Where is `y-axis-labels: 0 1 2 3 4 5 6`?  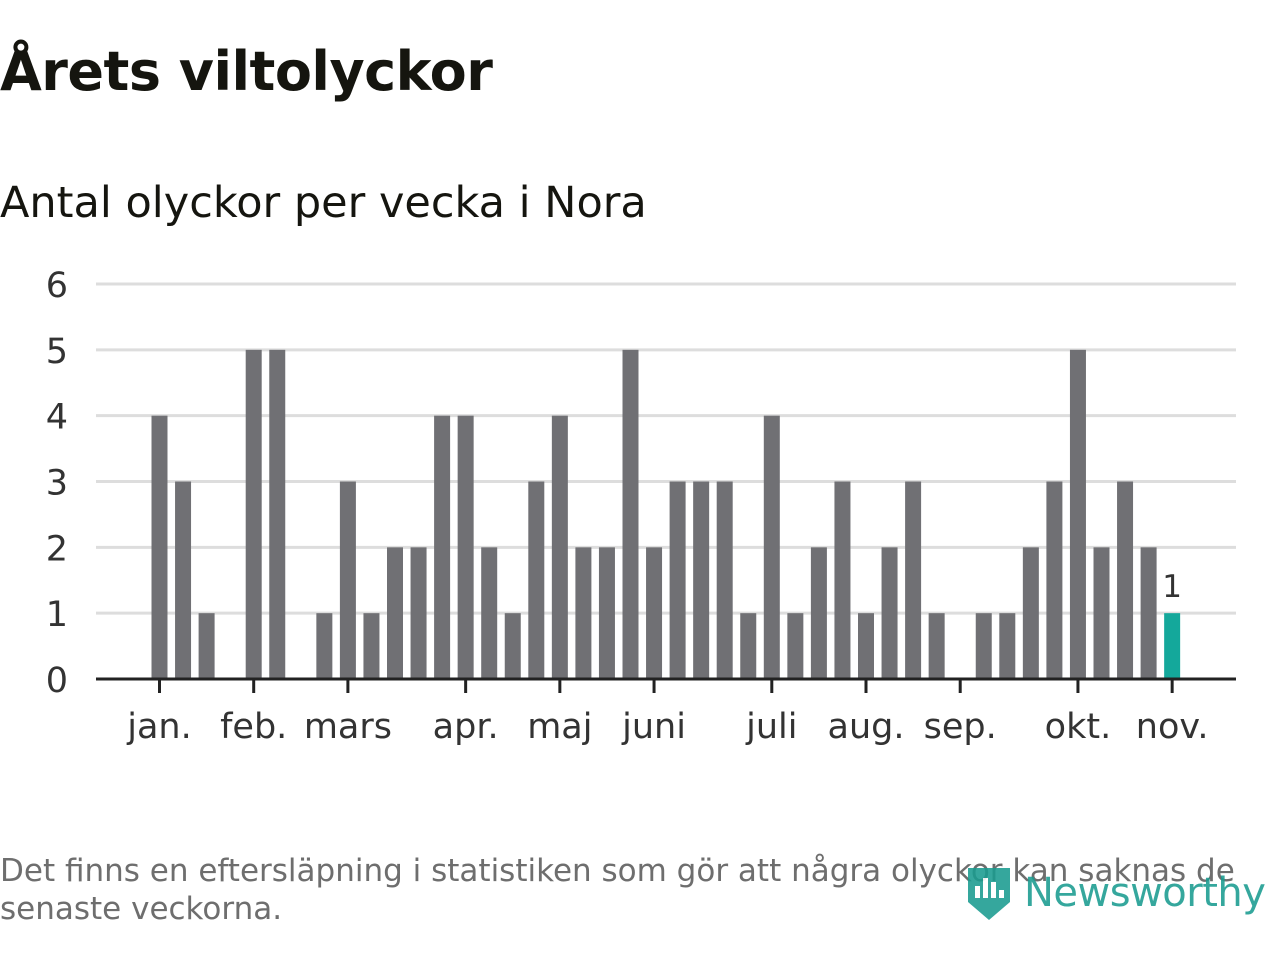 y-axis-labels: 0 1 2 3 4 5 6 is located at coordinates (57, 483).